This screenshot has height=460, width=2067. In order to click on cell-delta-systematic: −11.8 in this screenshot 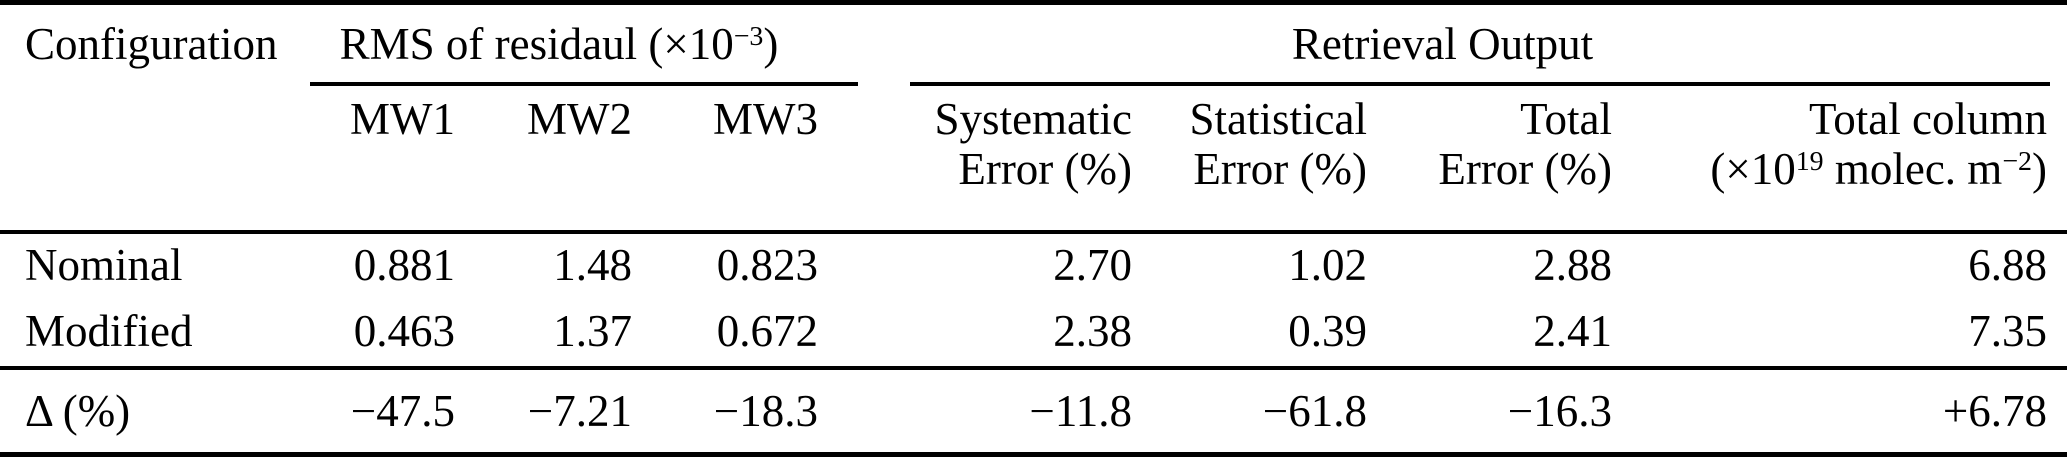, I will do `click(1080, 411)`.